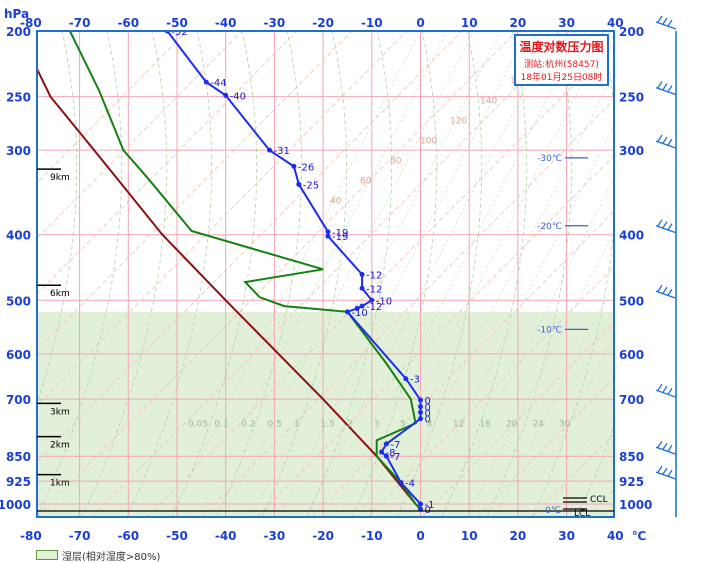 The image size is (708, 563). I want to click on temperature-label: -1, so click(430, 505).